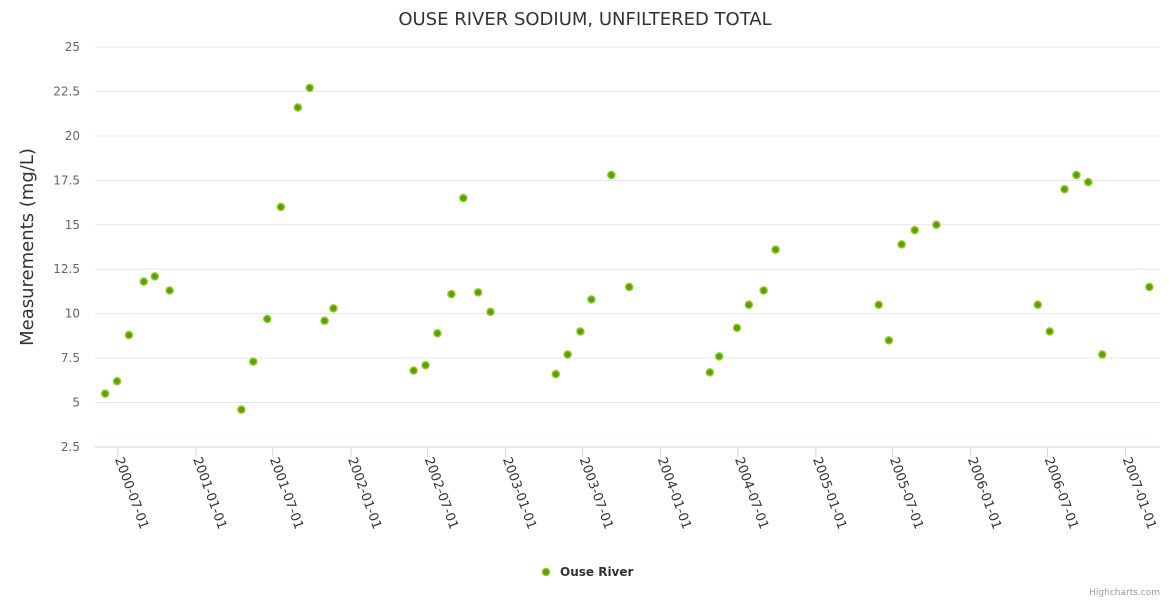 This screenshot has width=1170, height=604. What do you see at coordinates (596, 493) in the screenshot?
I see `x-tick-label: 2003-07-01` at bounding box center [596, 493].